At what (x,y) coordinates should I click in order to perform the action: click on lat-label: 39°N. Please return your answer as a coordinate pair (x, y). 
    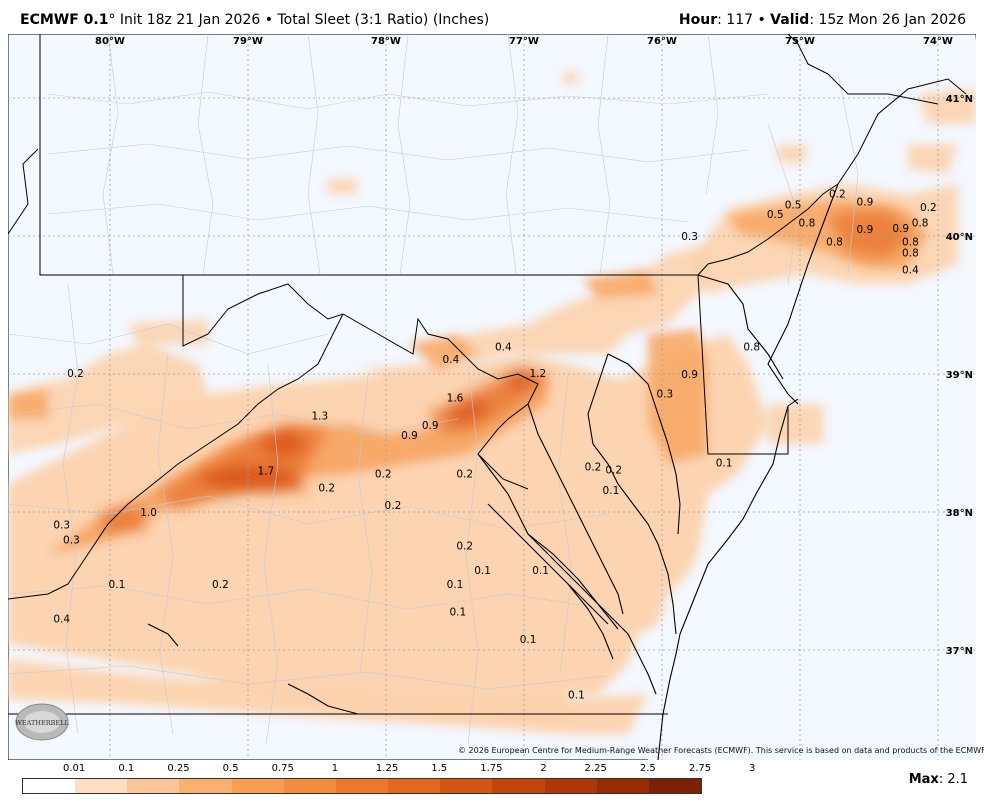
    Looking at the image, I should click on (959, 375).